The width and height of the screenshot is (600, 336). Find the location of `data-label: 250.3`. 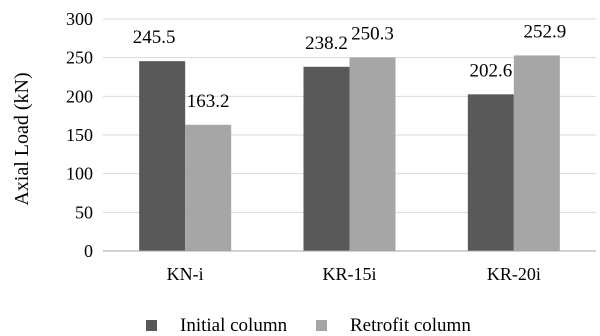

data-label: 250.3 is located at coordinates (372, 33).